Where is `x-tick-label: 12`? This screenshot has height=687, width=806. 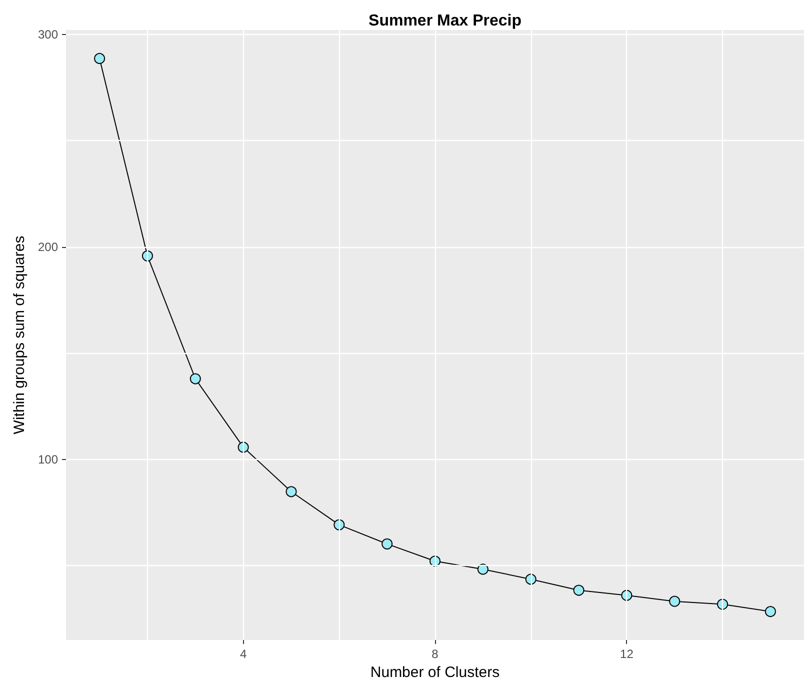 x-tick-label: 12 is located at coordinates (627, 654).